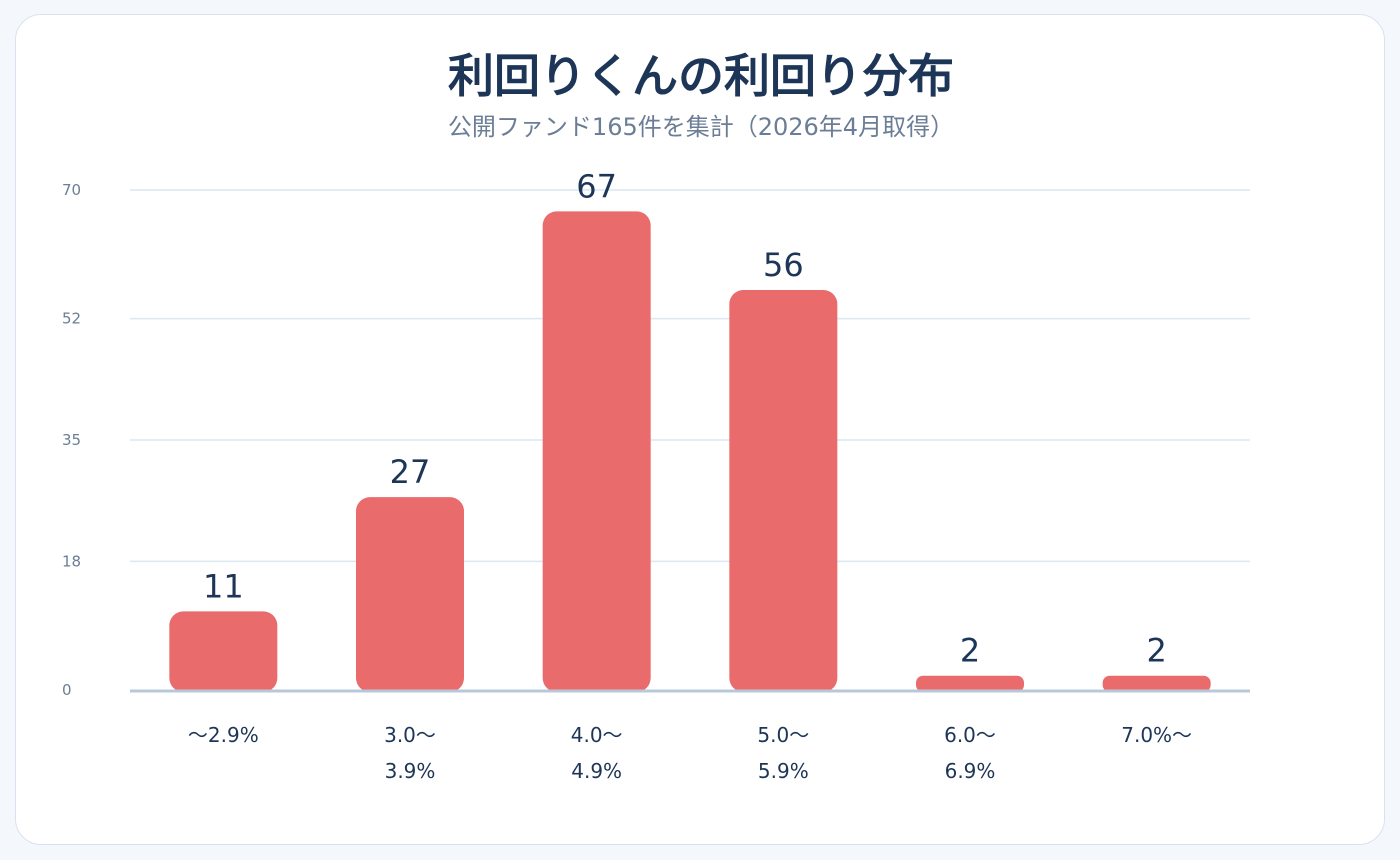  Describe the element at coordinates (783, 265) in the screenshot. I see `bar-value-label: 56` at that location.